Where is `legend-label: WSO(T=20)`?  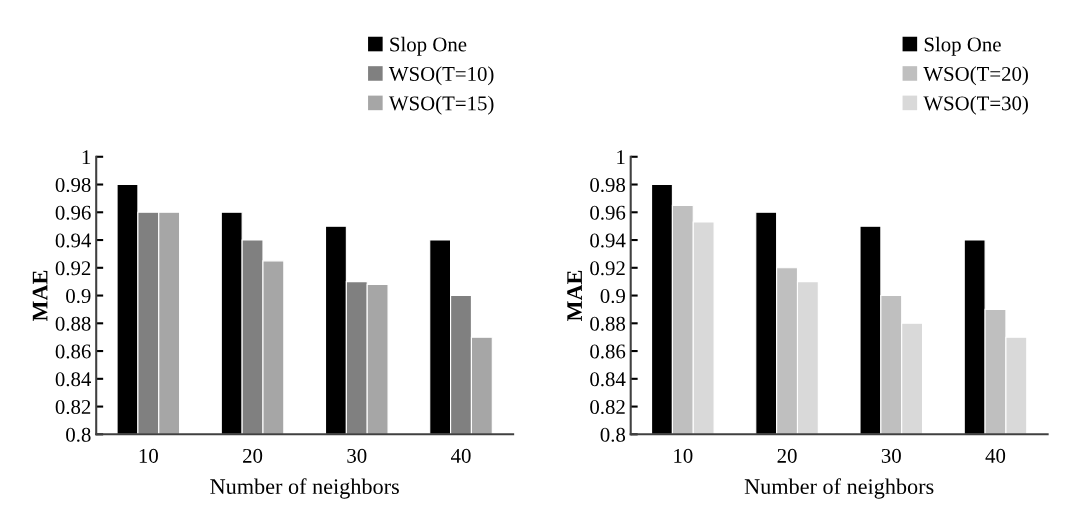
legend-label: WSO(T=20) is located at coordinates (975, 76).